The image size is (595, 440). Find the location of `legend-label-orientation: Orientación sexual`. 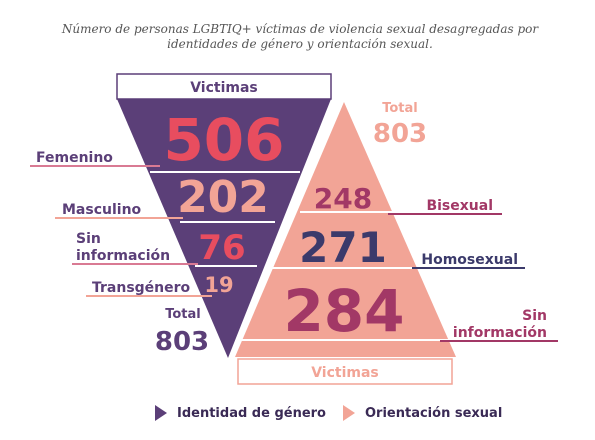

legend-label-orientation: Orientación sexual is located at coordinates (434, 413).